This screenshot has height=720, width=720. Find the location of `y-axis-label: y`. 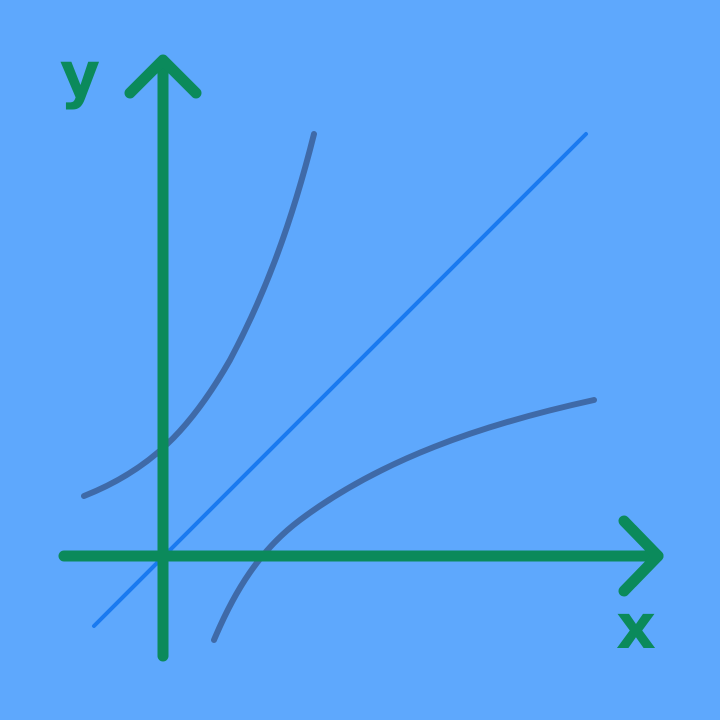

y-axis-label: y is located at coordinates (80, 74).